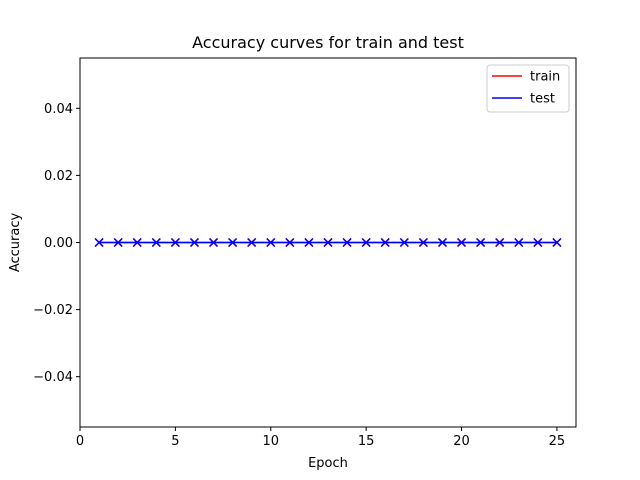 The width and height of the screenshot is (640, 480). Describe the element at coordinates (53, 377) in the screenshot. I see `y-tick-label-0: −0.04` at that location.